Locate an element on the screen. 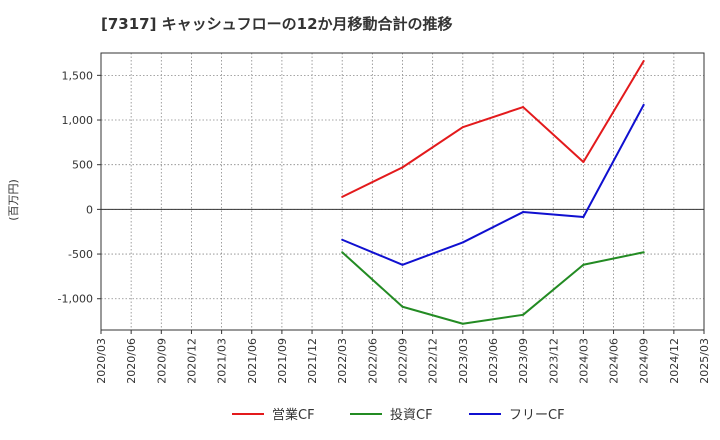 The height and width of the screenshot is (440, 720). x-tick-label: 2020/09 is located at coordinates (161, 361).